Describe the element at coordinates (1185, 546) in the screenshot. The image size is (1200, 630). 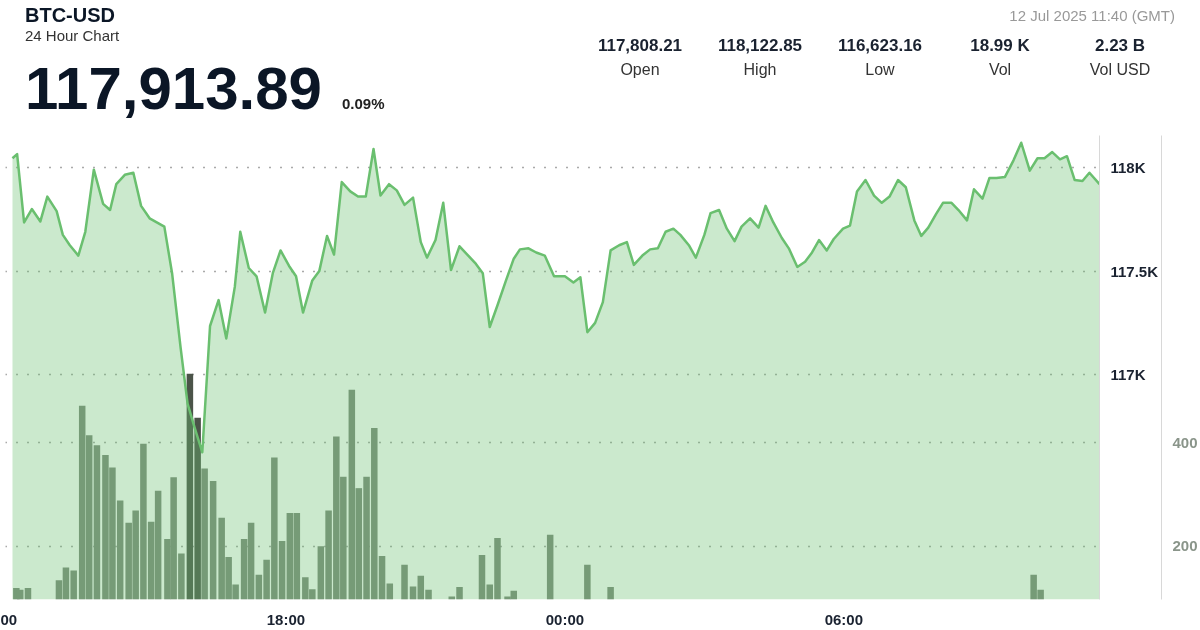
I see `y2-tick-label: 200` at that location.